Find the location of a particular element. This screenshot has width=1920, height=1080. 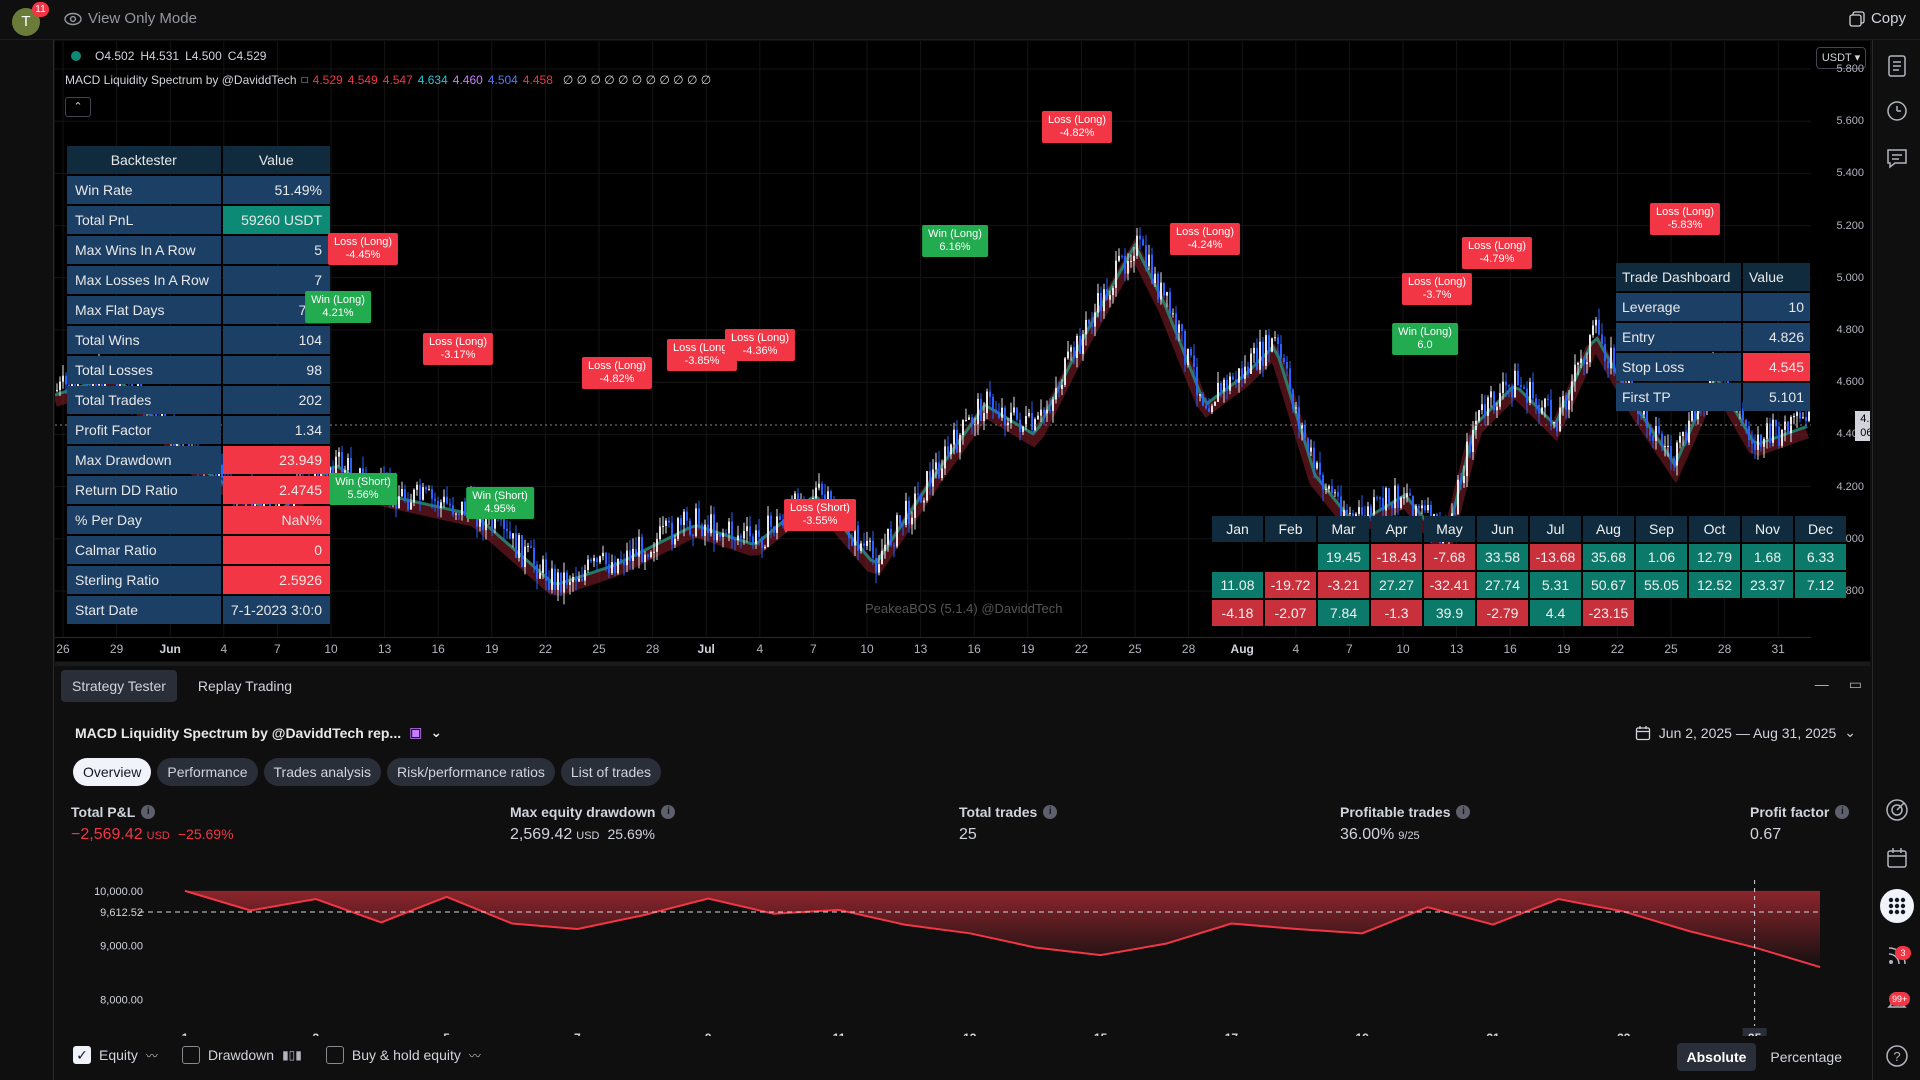

time-tick: 31 is located at coordinates (1778, 649).